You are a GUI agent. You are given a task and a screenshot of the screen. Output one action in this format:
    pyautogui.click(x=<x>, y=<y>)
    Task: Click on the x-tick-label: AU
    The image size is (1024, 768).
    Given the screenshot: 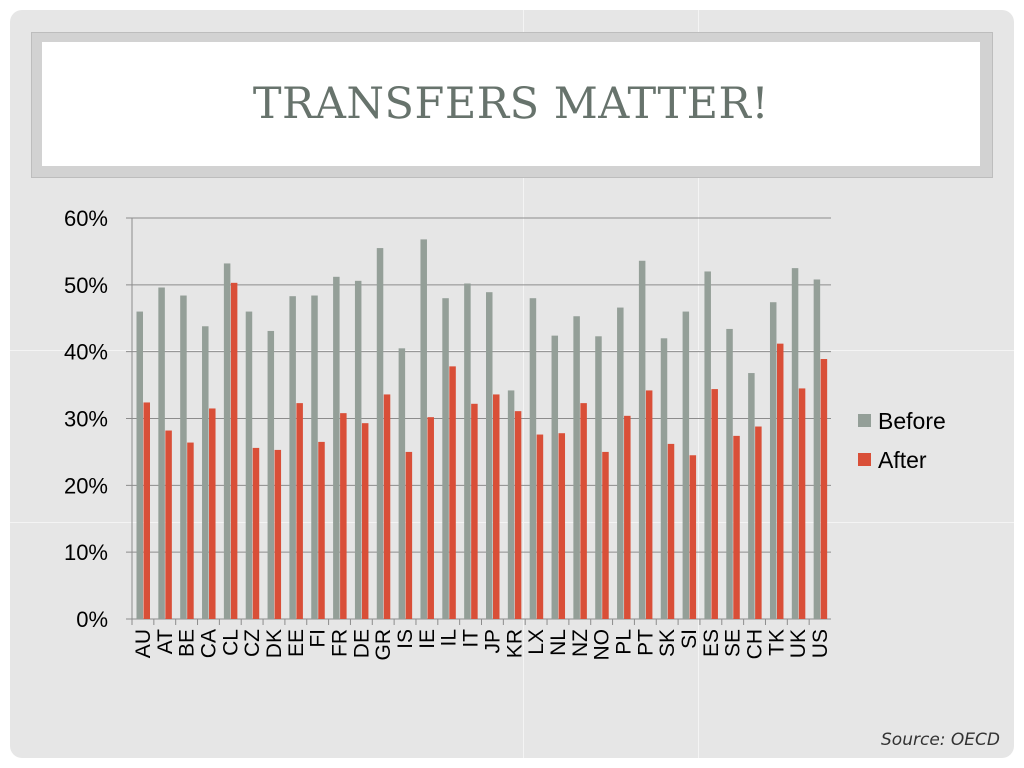 What is the action you would take?
    pyautogui.click(x=143, y=643)
    